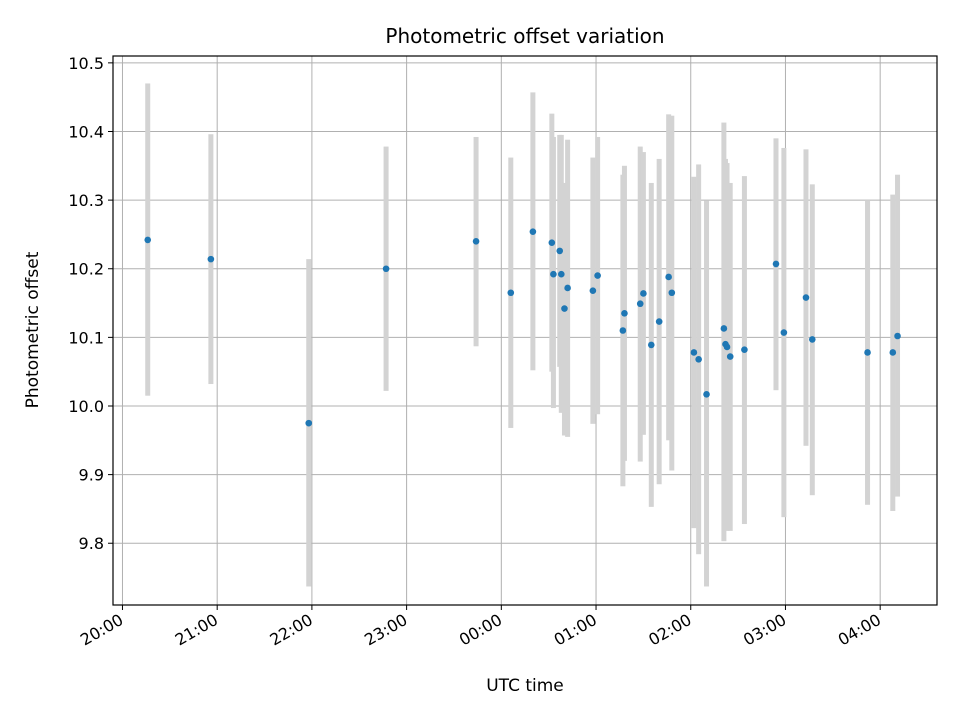  What do you see at coordinates (525, 686) in the screenshot?
I see `x-axis-title: UTC time` at bounding box center [525, 686].